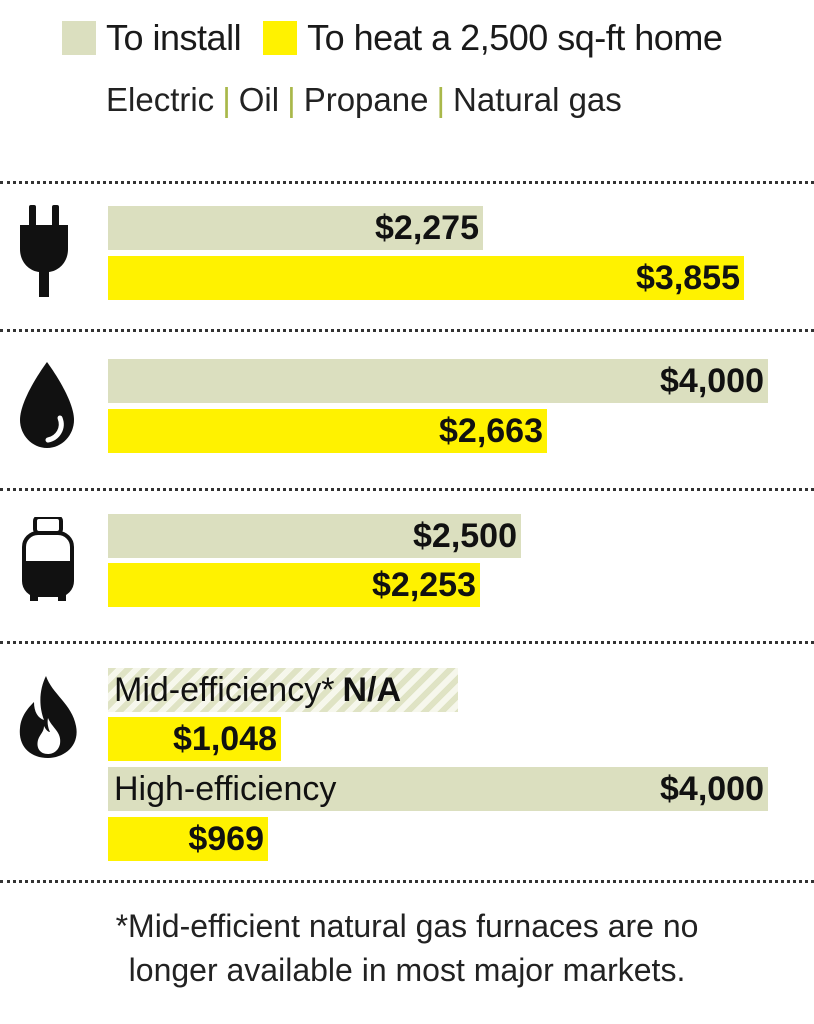  Describe the element at coordinates (712, 381) in the screenshot. I see `bar-label-oil-install: $4,000` at that location.